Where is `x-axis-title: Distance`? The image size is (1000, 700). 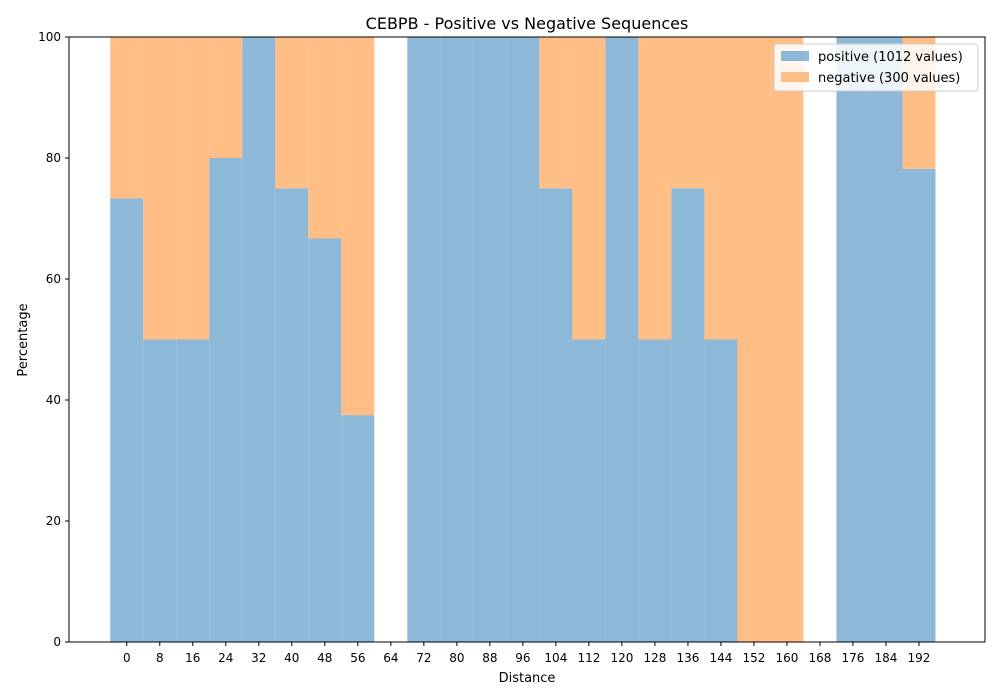
x-axis-title: Distance is located at coordinates (527, 678).